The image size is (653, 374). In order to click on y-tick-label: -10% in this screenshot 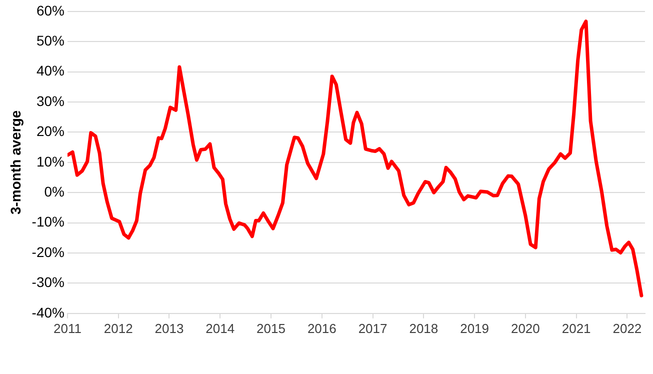, I will do `click(48, 222)`.